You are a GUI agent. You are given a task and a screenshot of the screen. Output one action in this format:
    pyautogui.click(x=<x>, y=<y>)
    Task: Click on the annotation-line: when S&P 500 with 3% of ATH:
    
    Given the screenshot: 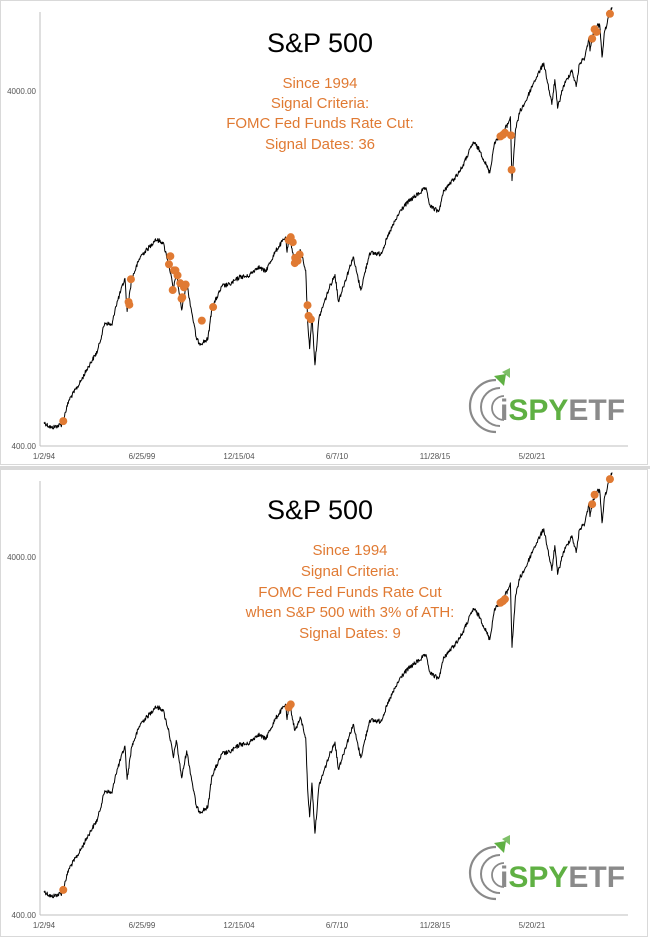 What is the action you would take?
    pyautogui.click(x=350, y=612)
    